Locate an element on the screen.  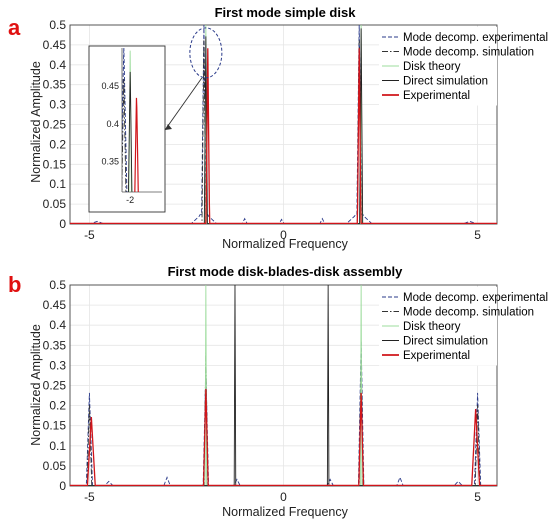
panel-letter-b: b is located at coordinates (14, 284).